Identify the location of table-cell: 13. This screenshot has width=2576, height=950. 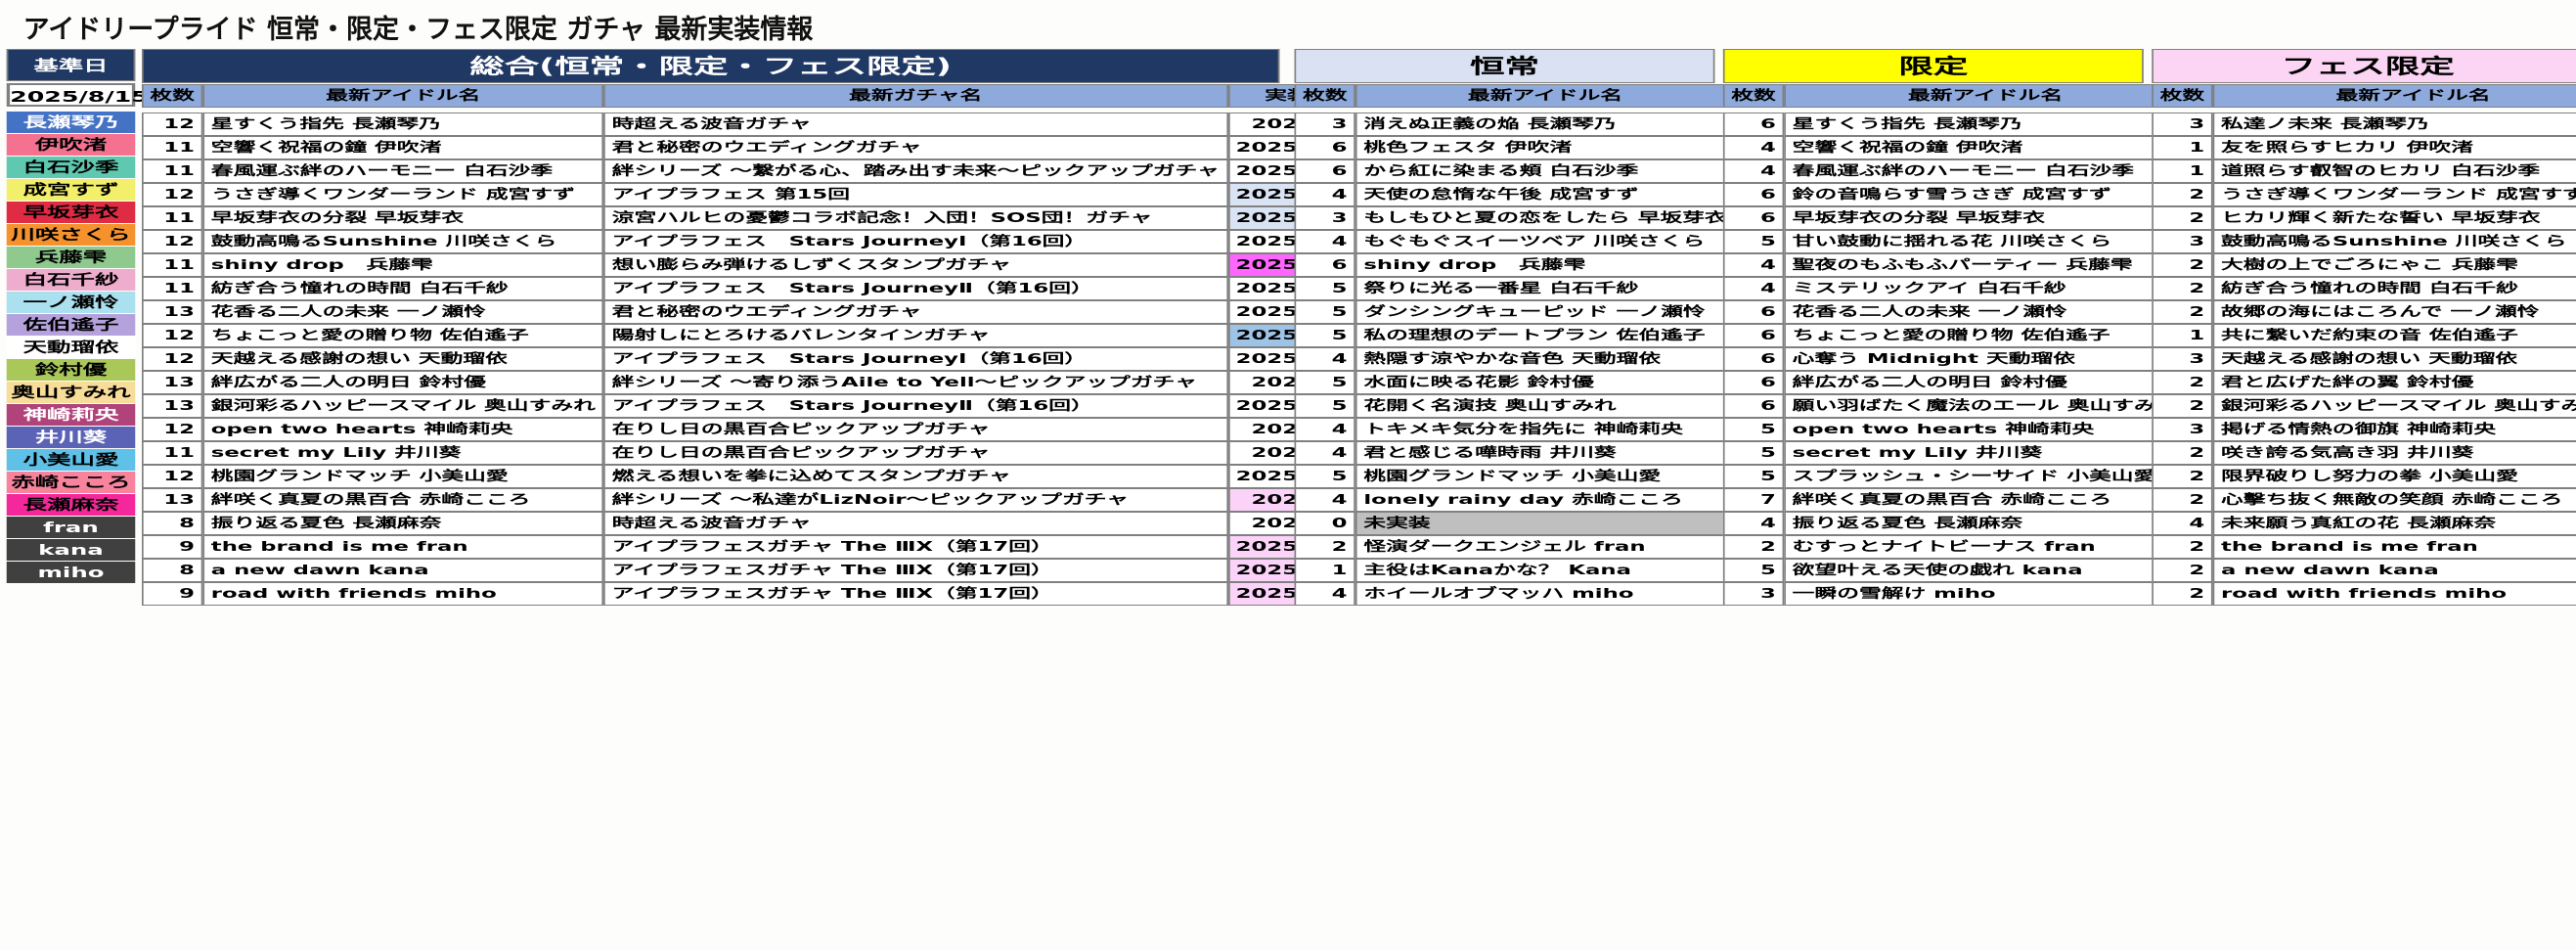
(172, 500).